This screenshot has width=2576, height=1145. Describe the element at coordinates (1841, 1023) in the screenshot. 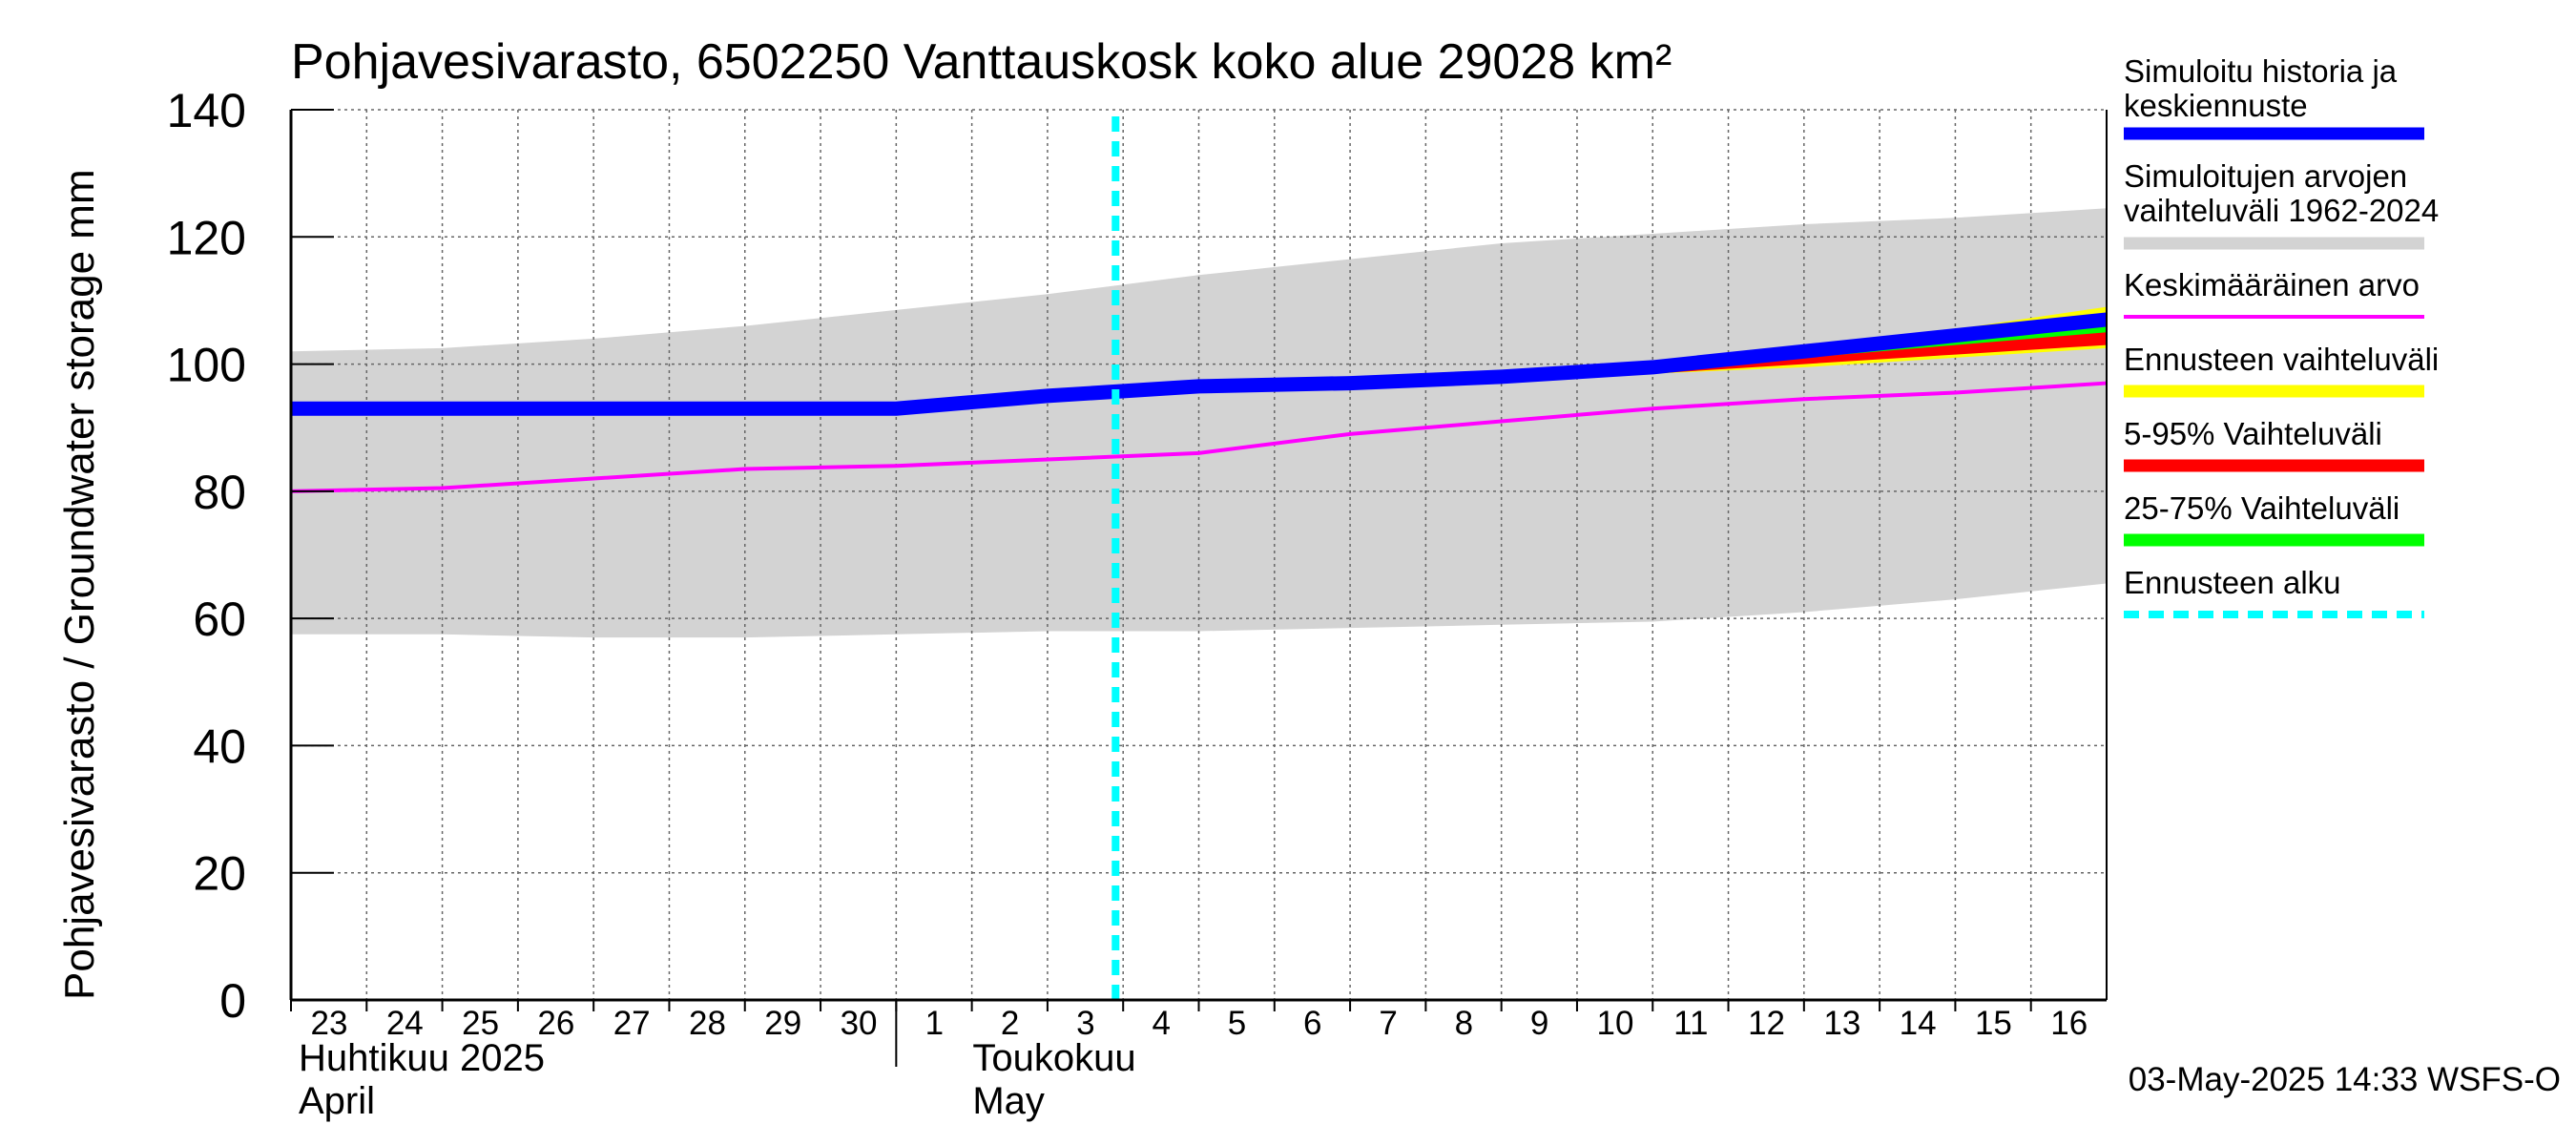

I see `x-tick-label: 13` at that location.